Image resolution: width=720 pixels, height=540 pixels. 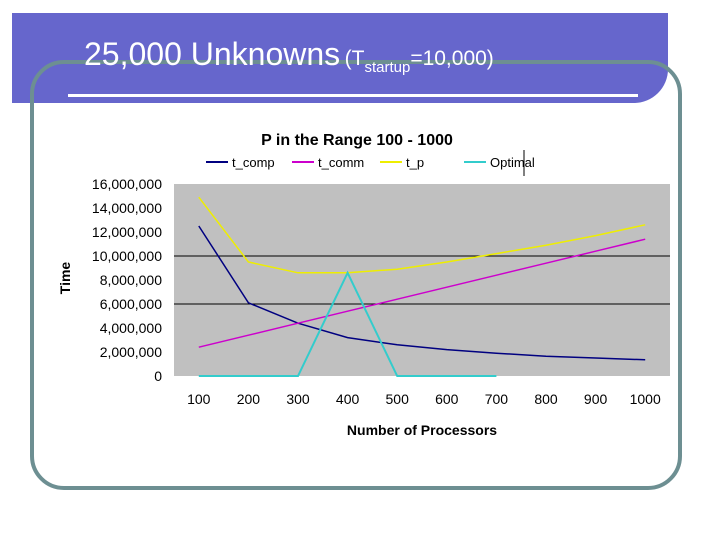 I want to click on slide-title-paren-open: (T, so click(x=354, y=58).